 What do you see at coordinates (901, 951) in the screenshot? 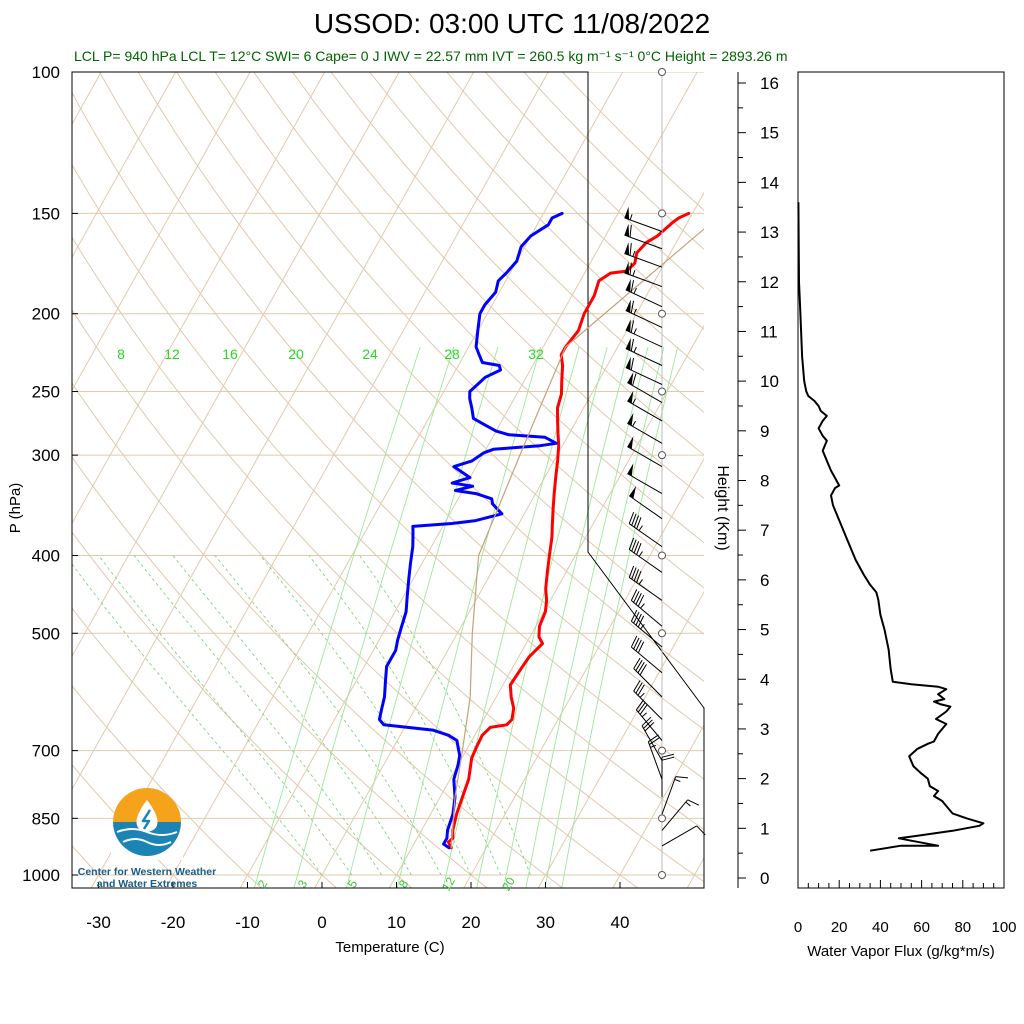
I see `flux-axis-label: Water Vapor Flux (g/kg*m/s)` at bounding box center [901, 951].